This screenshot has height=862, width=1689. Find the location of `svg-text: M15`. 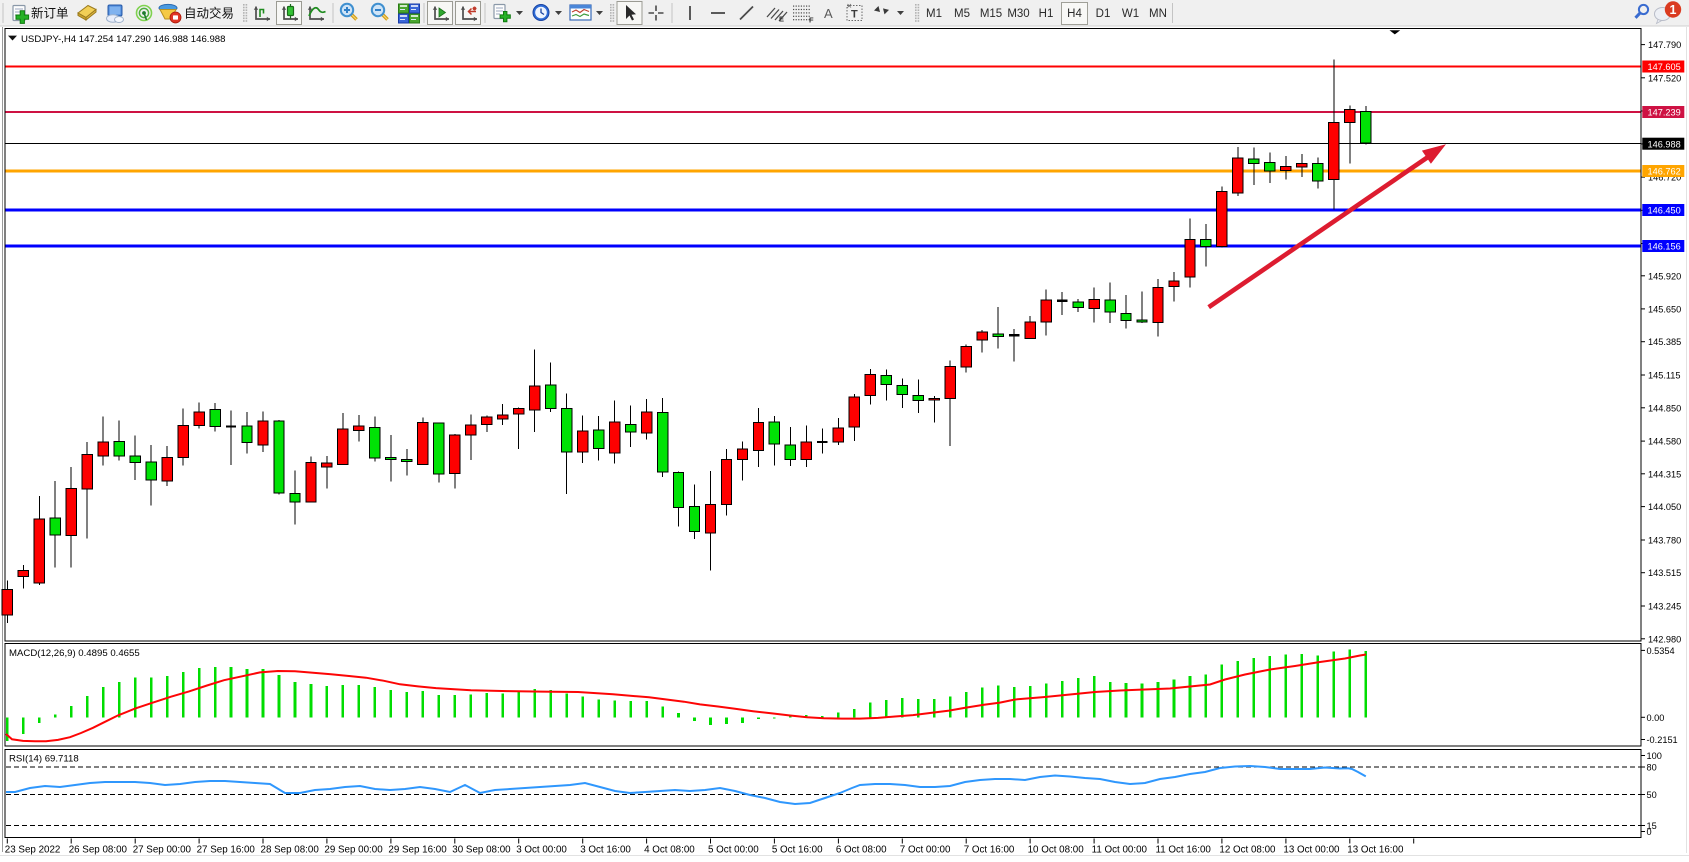

svg-text: M15 is located at coordinates (991, 14).